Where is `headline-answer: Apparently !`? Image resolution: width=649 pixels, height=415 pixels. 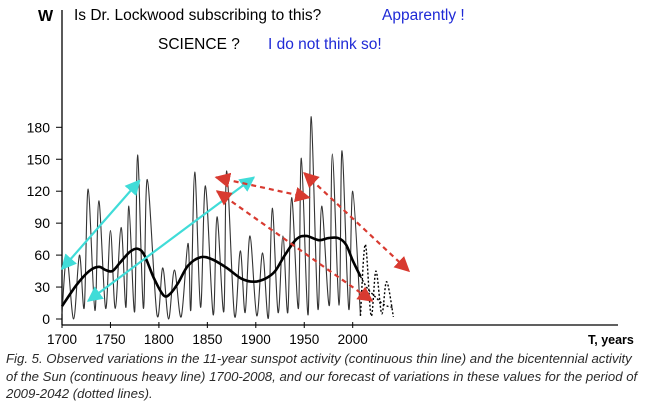
headline-answer: Apparently ! is located at coordinates (423, 15).